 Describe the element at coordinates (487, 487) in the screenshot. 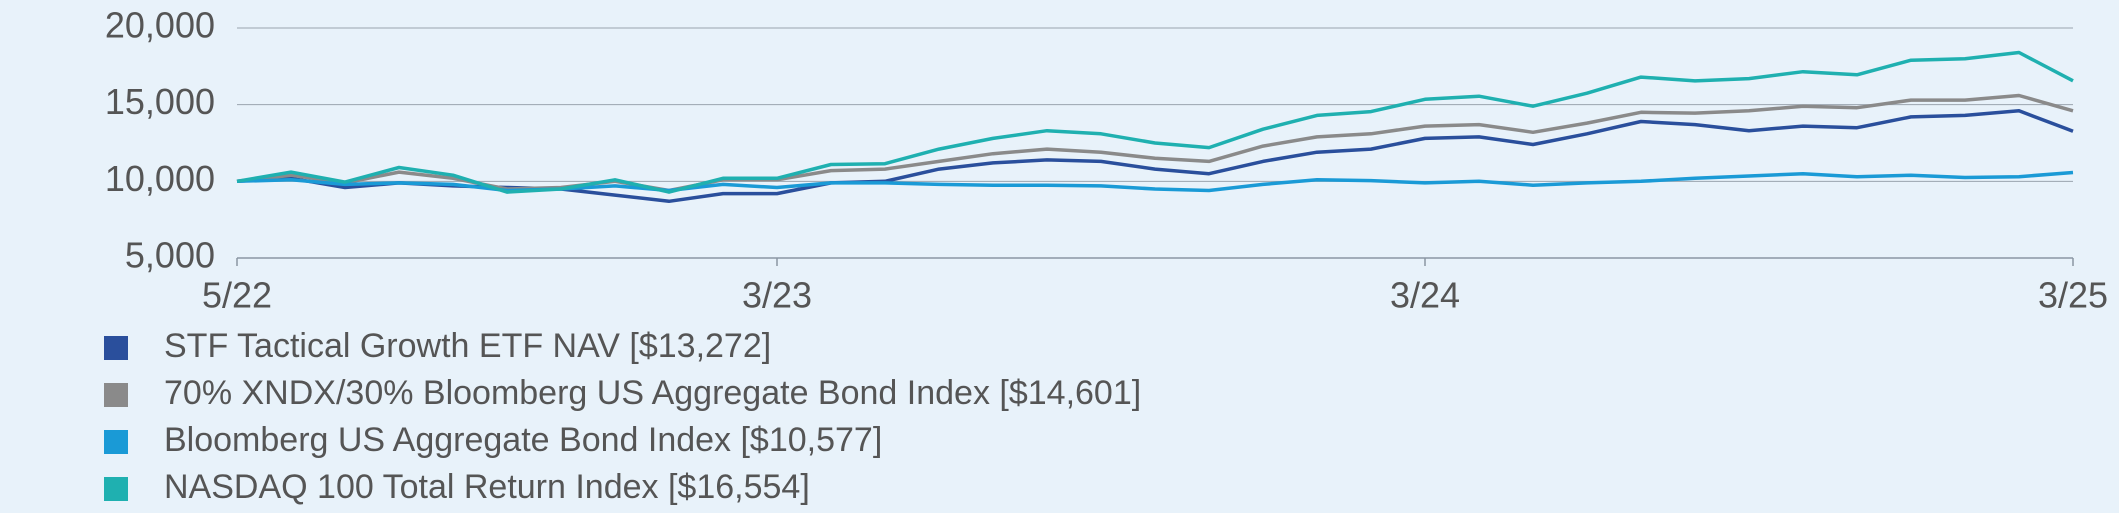

I see `legend-label: NASDAQ 100 Total Return Index [$16,554]` at that location.